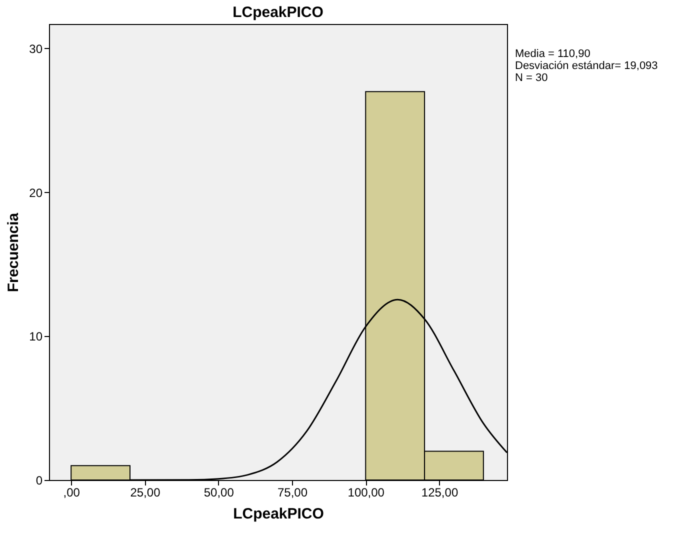 Image resolution: width=688 pixels, height=541 pixels. I want to click on text: Media = 110,90, so click(552, 54).